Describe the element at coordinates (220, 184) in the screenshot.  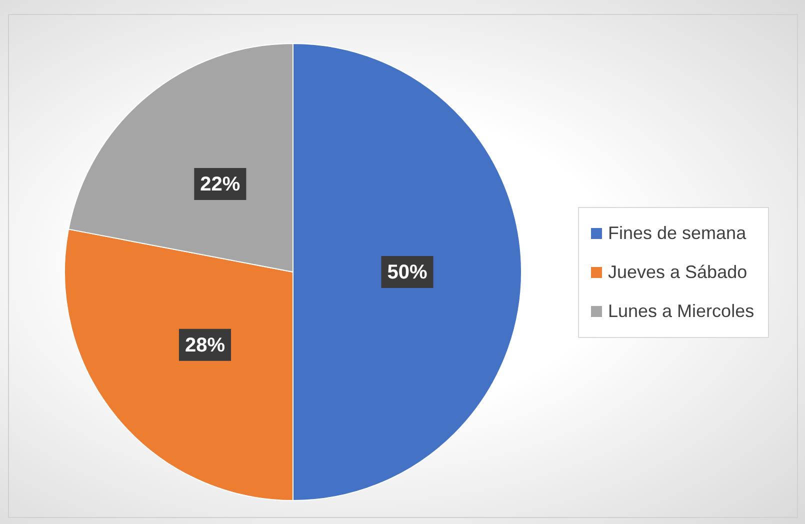
I see `data-label: 22%` at that location.